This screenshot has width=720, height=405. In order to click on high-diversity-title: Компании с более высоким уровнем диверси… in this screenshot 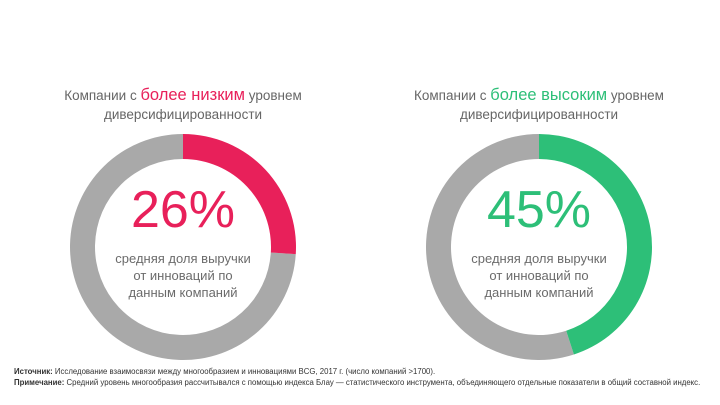, I will do `click(539, 105)`.